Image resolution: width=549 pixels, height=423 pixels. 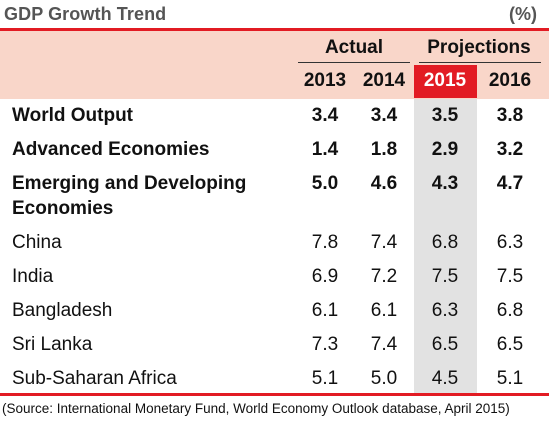 I want to click on unit-label: (%), so click(x=523, y=14).